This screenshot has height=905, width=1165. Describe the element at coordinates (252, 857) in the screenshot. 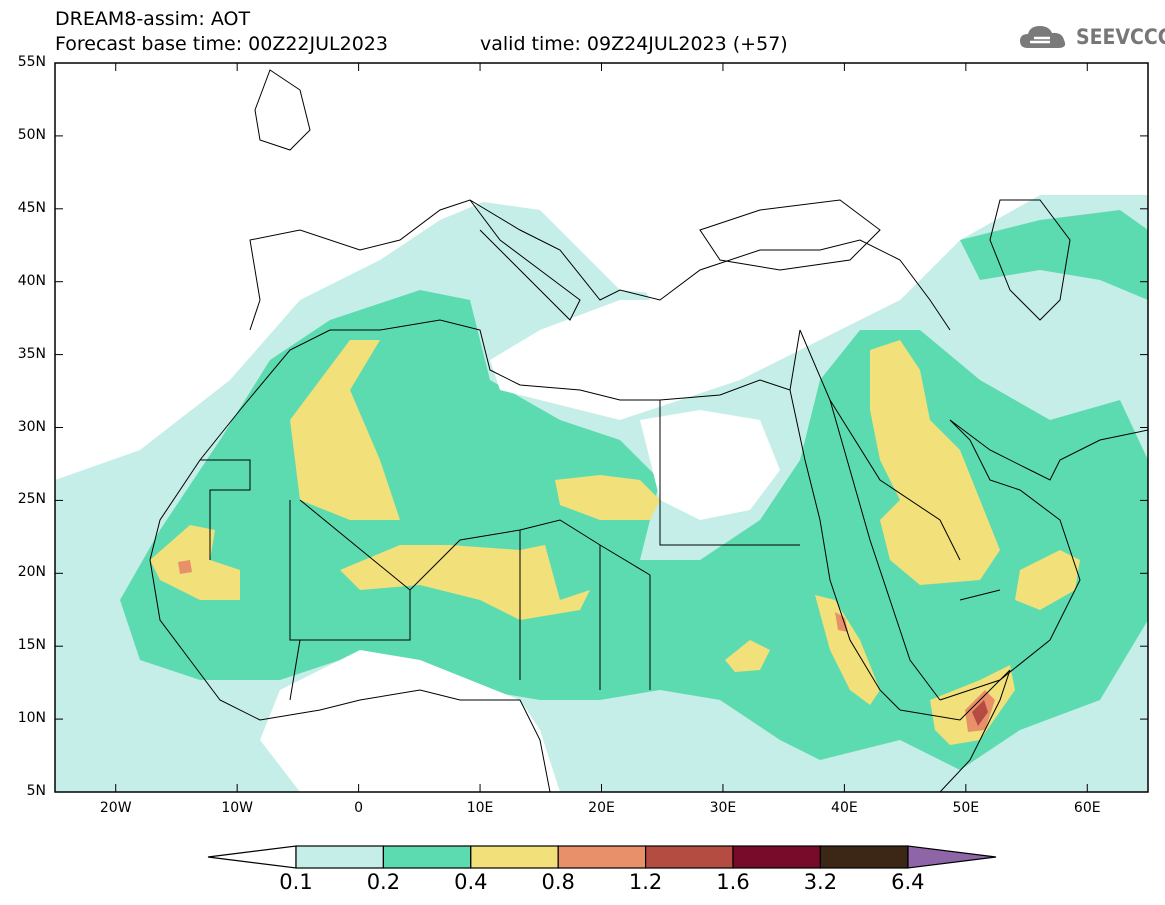

I see `colorbar-low-arrow` at that location.